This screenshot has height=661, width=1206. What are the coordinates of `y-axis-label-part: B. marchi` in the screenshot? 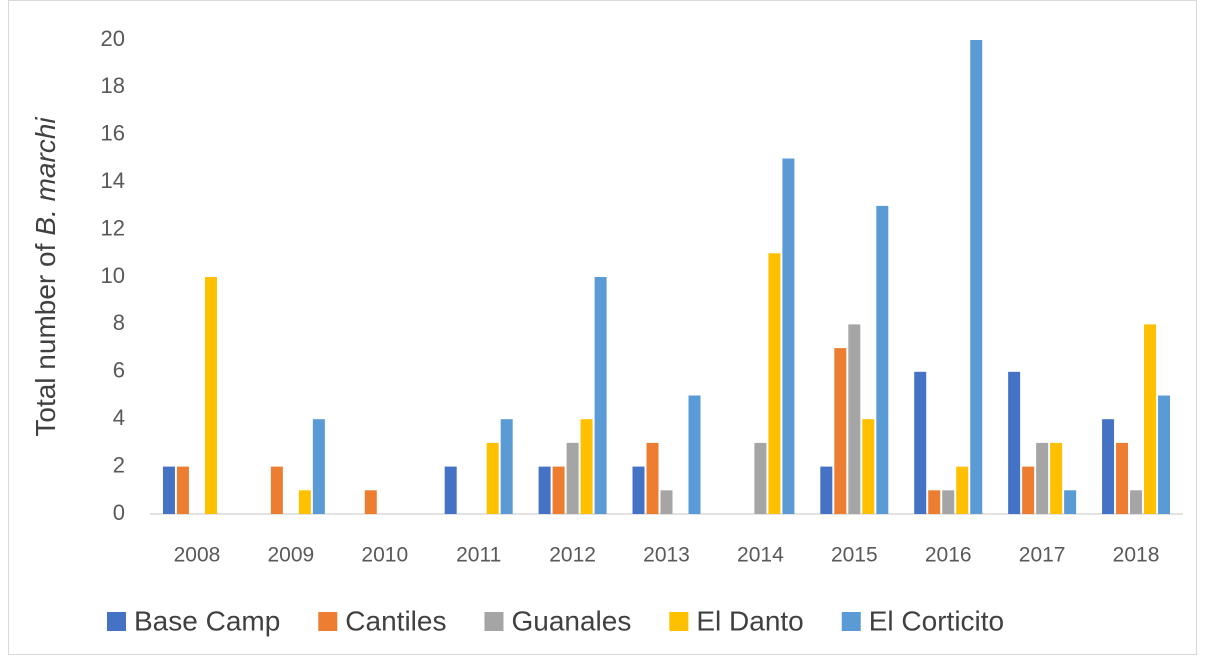 It's located at (45, 176).